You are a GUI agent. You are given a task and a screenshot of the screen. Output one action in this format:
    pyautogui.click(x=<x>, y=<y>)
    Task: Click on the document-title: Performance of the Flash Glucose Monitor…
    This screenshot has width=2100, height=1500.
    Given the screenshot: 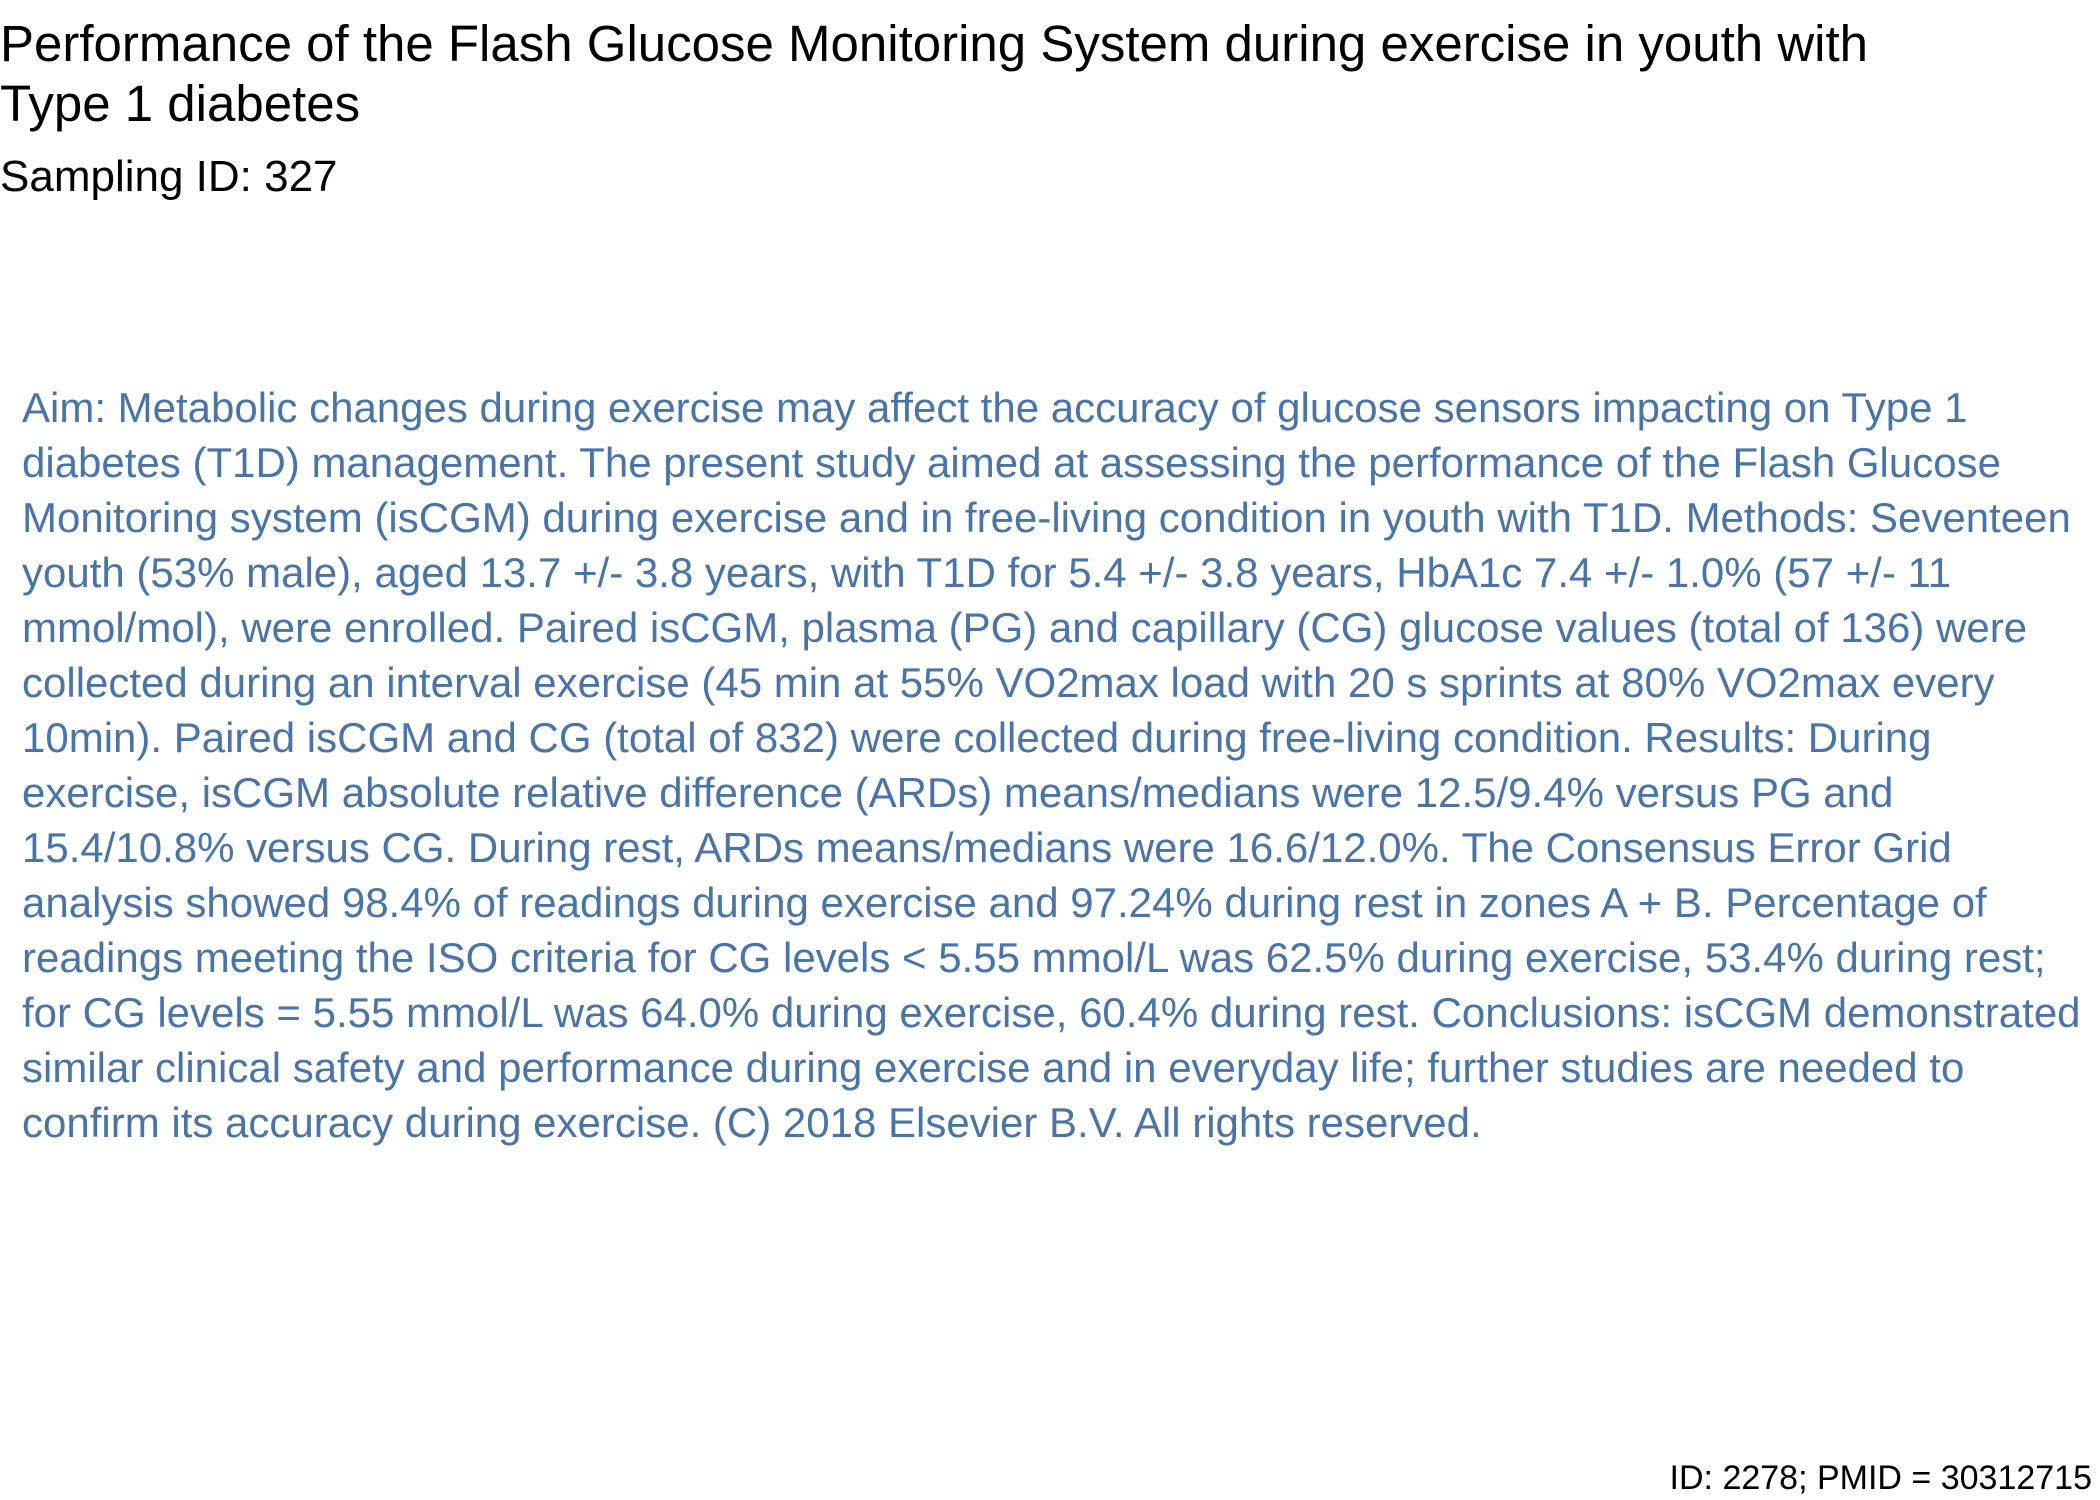 What is the action you would take?
    pyautogui.click(x=934, y=73)
    